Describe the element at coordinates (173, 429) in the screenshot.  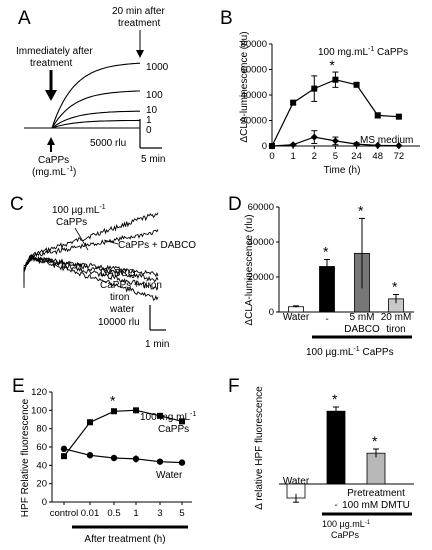
I see `e-legend-capps-2: CaPPs` at that location.